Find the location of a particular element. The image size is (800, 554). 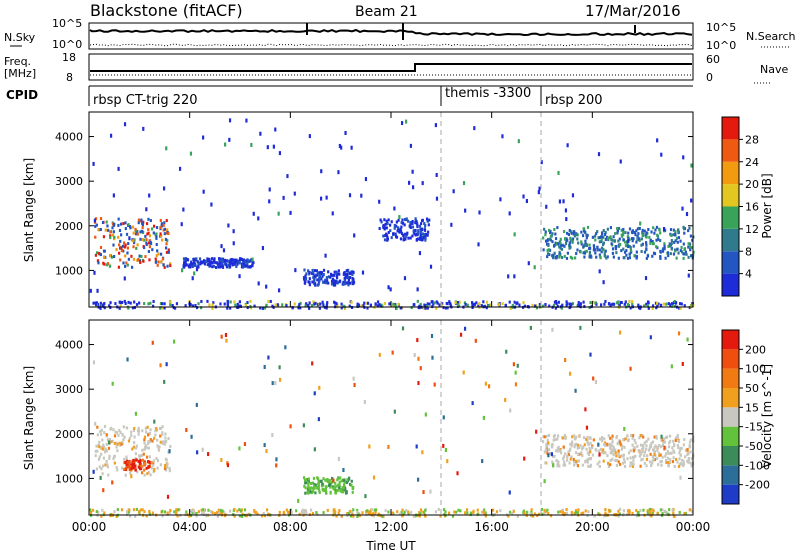

nave-tick-high: 60 is located at coordinates (713, 59).